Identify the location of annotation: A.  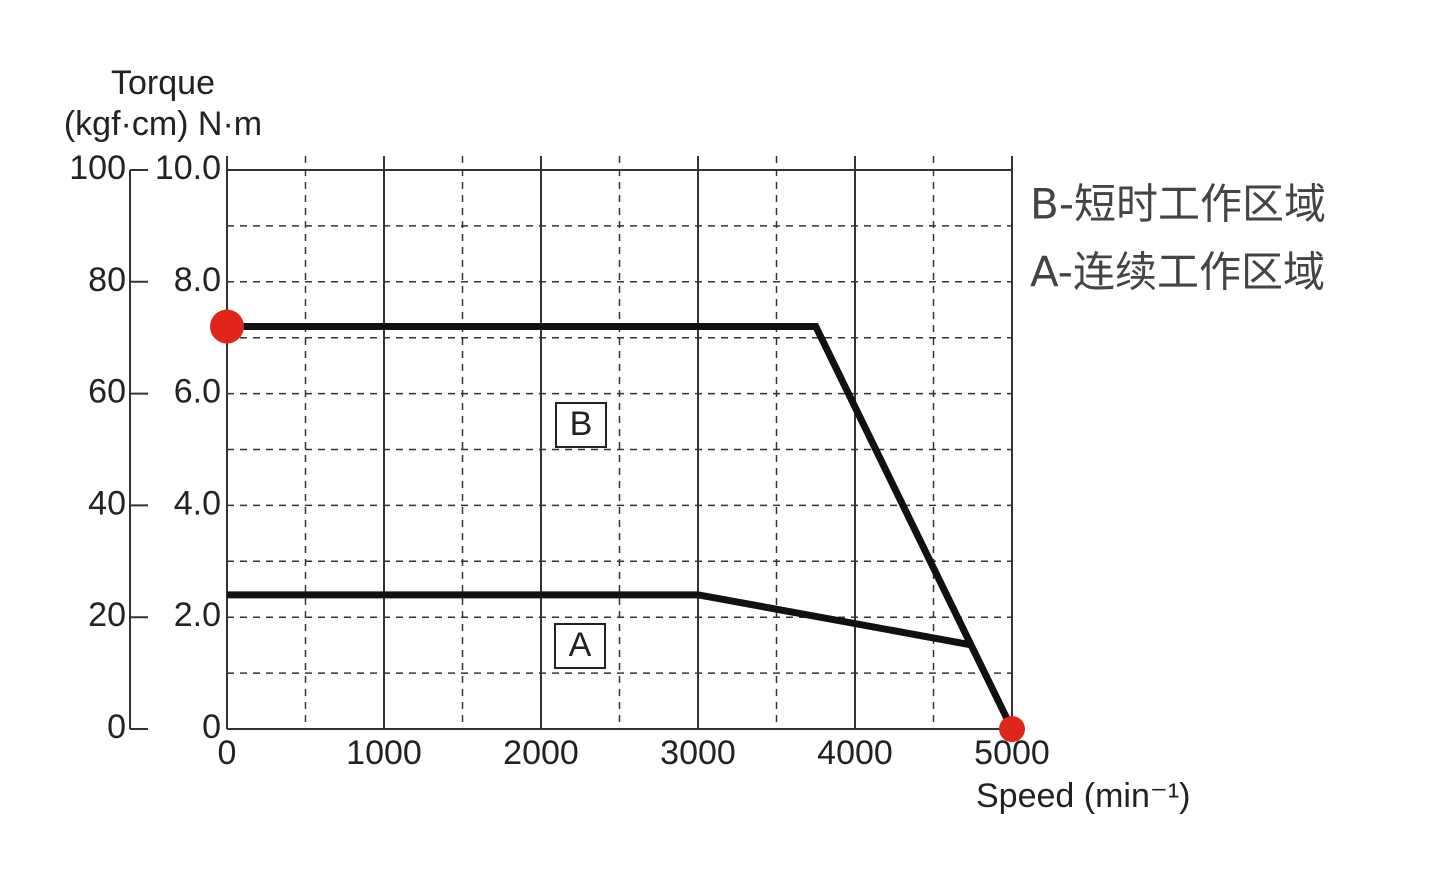
(580, 645).